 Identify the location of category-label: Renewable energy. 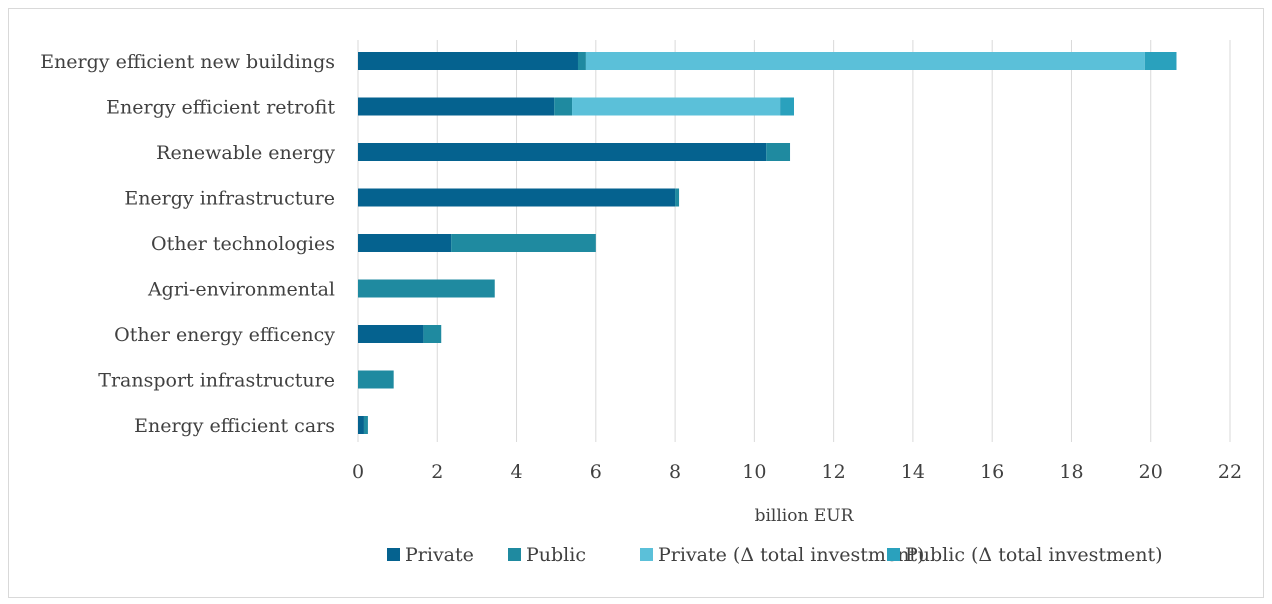
(245, 153).